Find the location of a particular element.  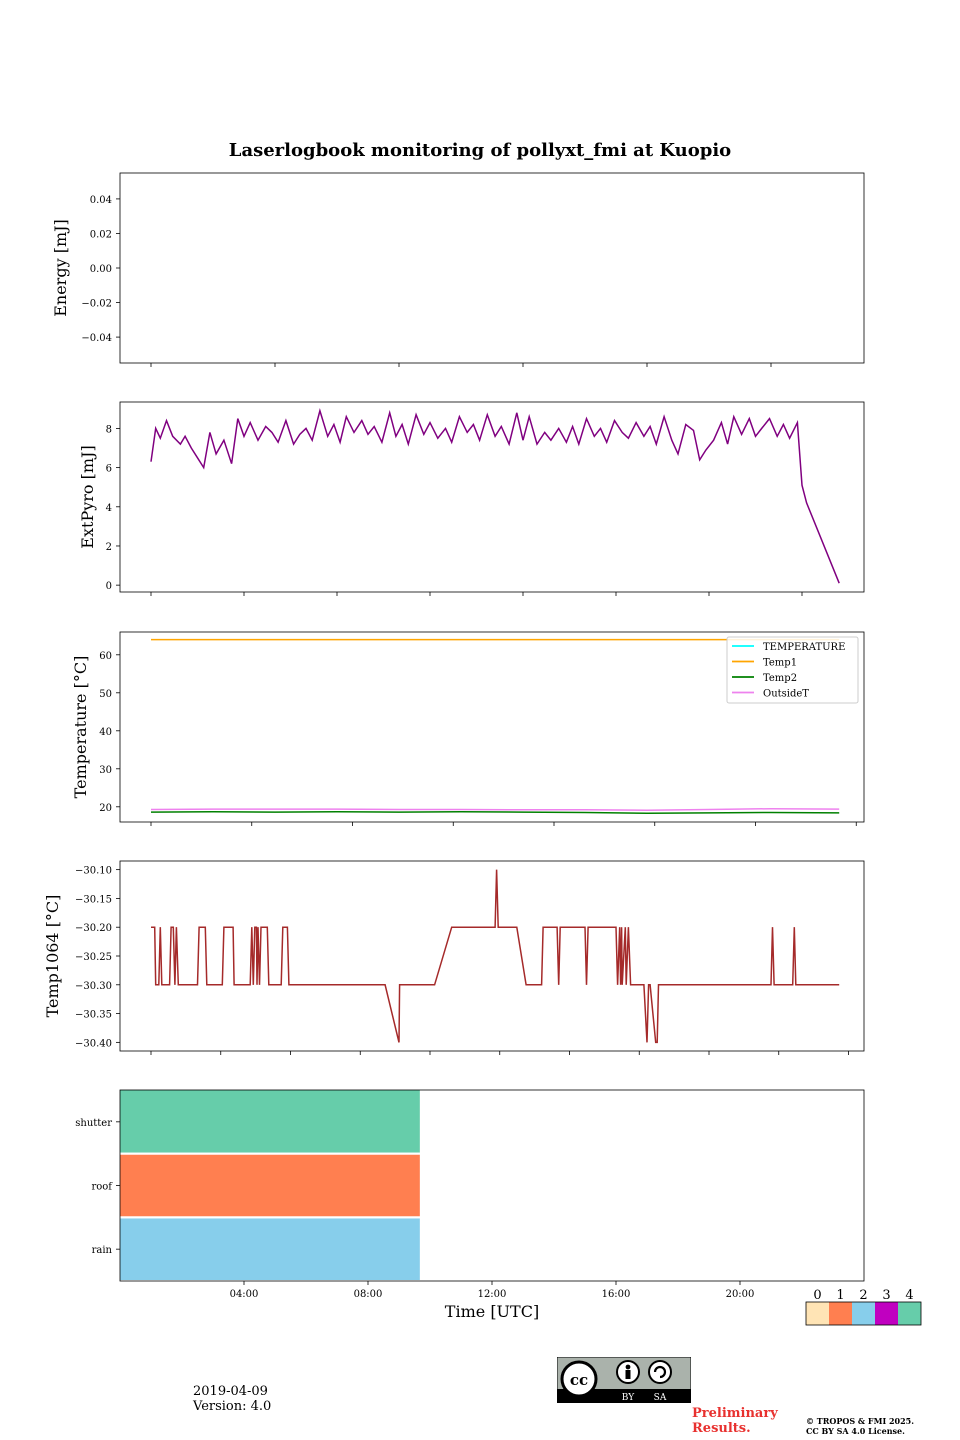

colorbar-label-1: 1 is located at coordinates (840, 1295).